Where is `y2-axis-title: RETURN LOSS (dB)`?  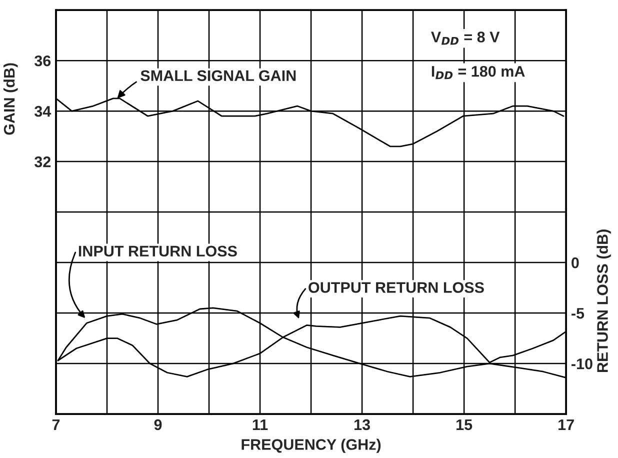 y2-axis-title: RETURN LOSS (dB) is located at coordinates (603, 301).